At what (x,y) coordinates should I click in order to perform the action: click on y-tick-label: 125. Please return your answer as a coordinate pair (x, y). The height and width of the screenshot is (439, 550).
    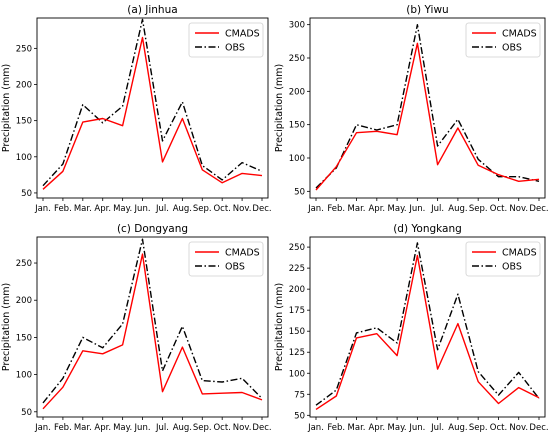
    Looking at the image, I should click on (297, 353).